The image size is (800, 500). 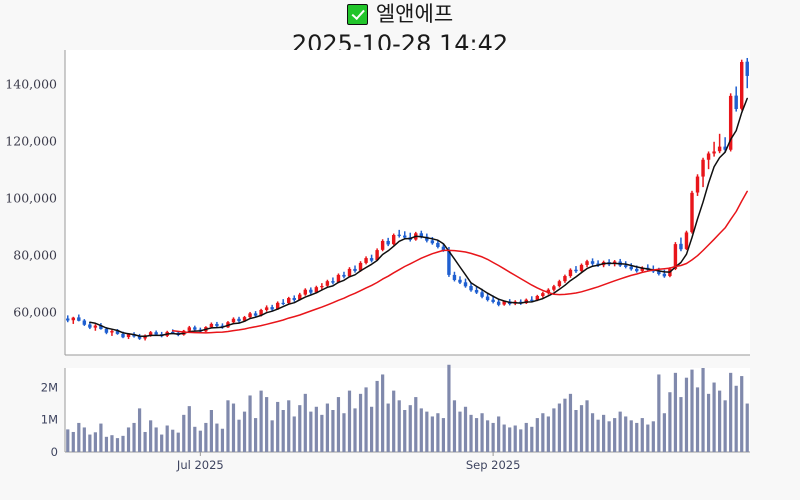 I want to click on price-axis-tick: 120,000, so click(x=31, y=141).